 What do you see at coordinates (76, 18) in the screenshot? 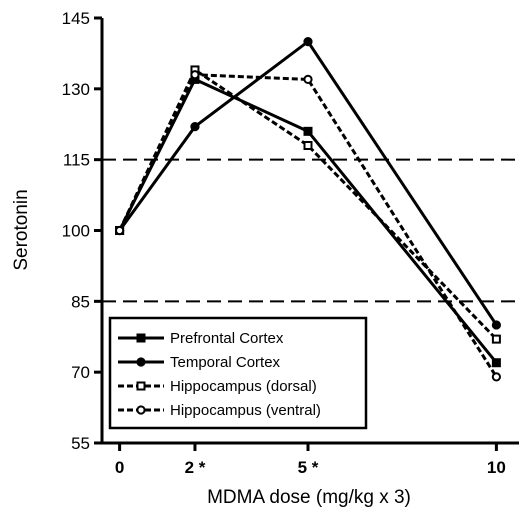
I see `y-tick-label: 145` at bounding box center [76, 18].